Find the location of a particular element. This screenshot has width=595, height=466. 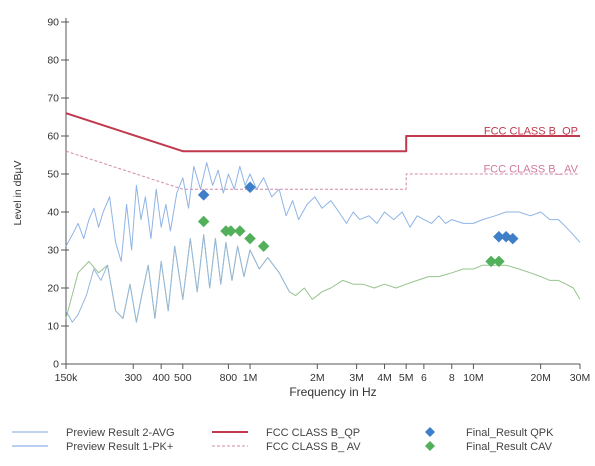

x-tick-label: 3M is located at coordinates (356, 378).